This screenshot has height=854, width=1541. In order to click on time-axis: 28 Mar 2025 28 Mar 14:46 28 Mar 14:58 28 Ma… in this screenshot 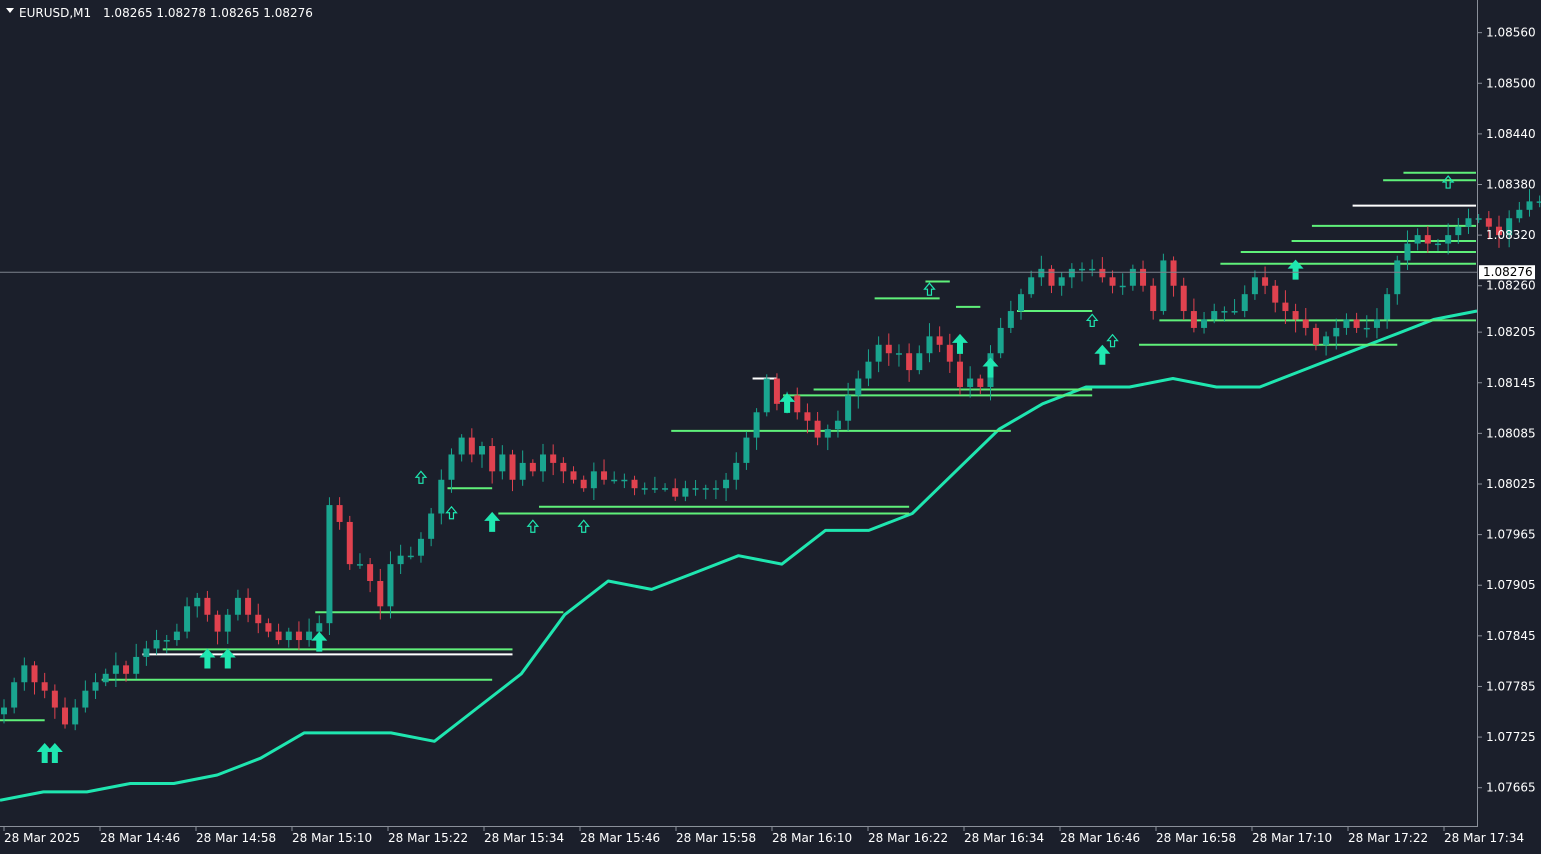, I will do `click(763, 835)`.